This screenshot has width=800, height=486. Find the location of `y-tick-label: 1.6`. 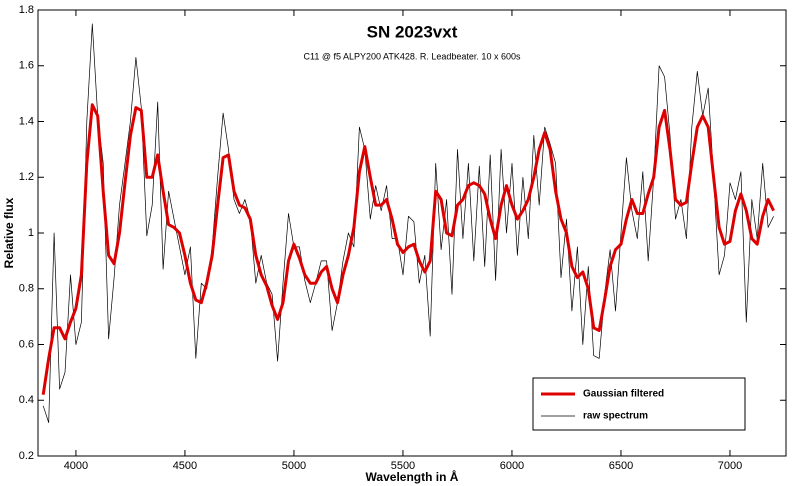

y-tick-label: 1.6 is located at coordinates (26, 66).